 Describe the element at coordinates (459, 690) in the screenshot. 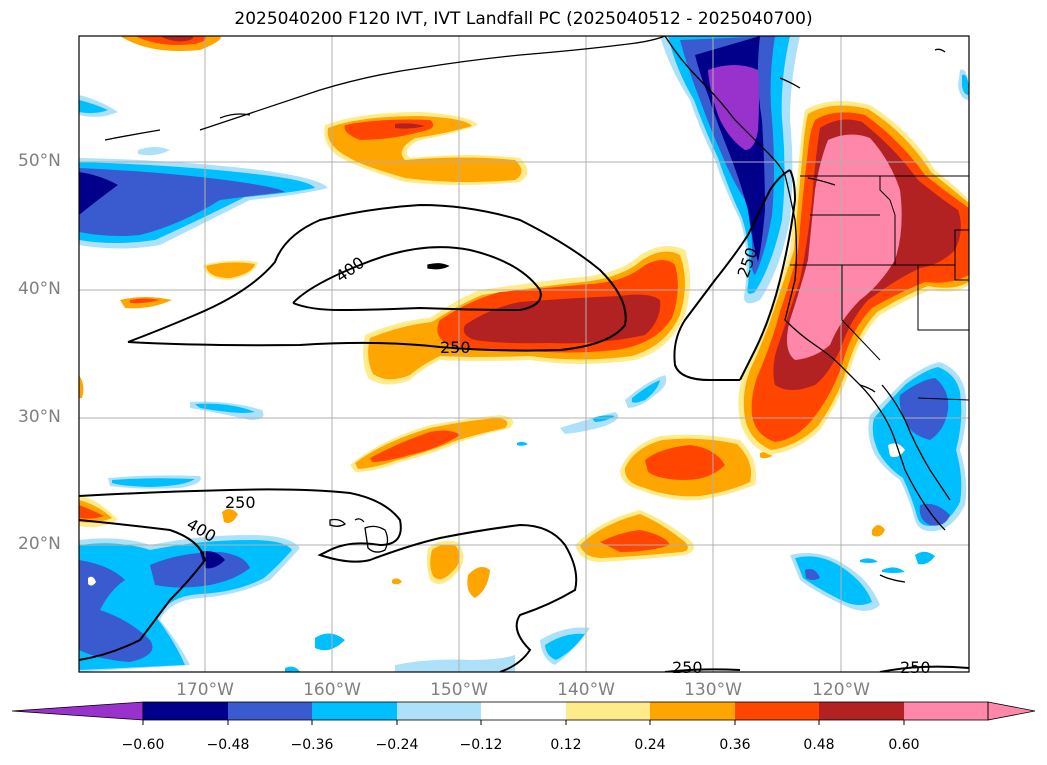

I see `lon-label-150w: 150°W` at that location.